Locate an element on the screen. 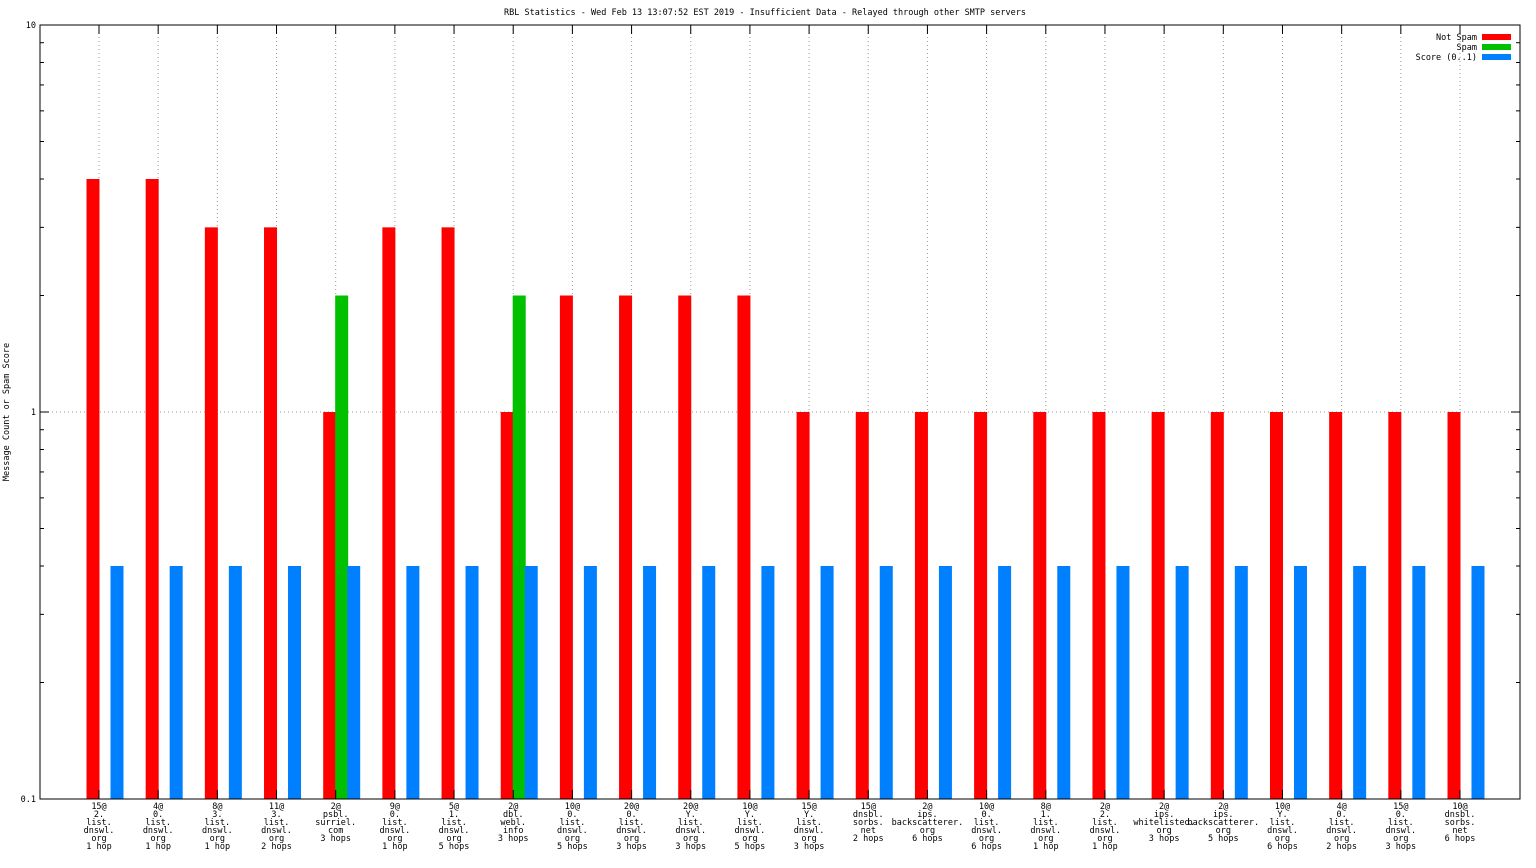 This screenshot has height=868, width=1536. y-tick-label: 1 is located at coordinates (33, 413).